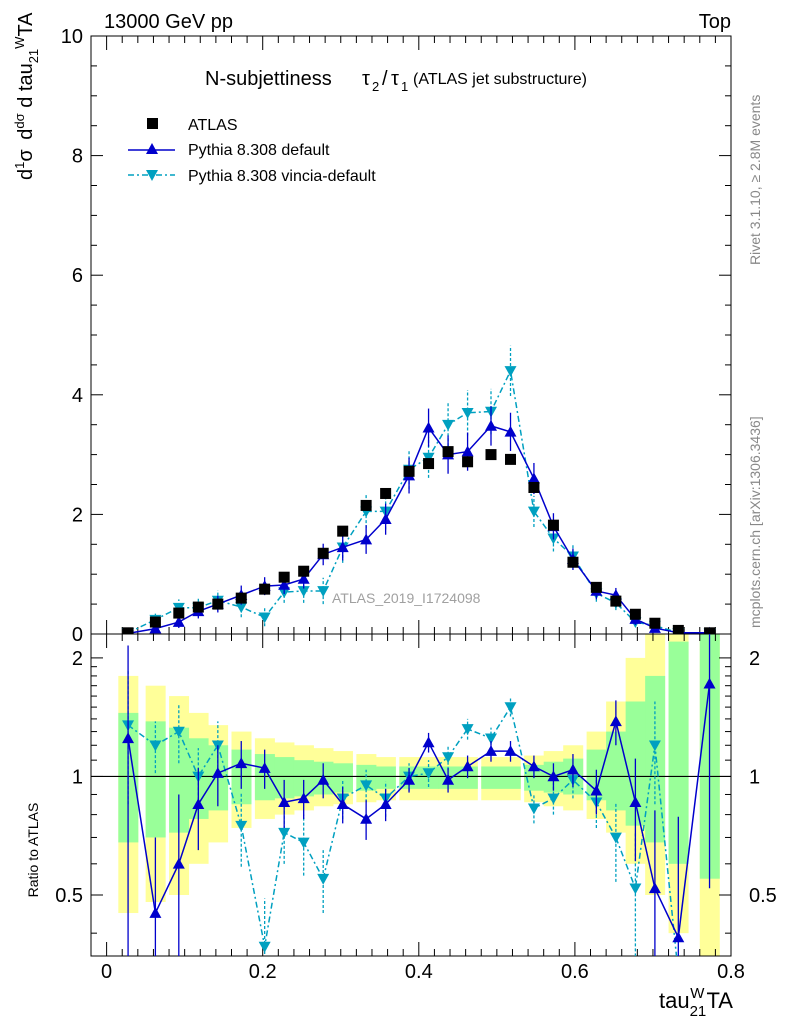  I want to click on legend-marker-triangle-up, so click(152, 148).